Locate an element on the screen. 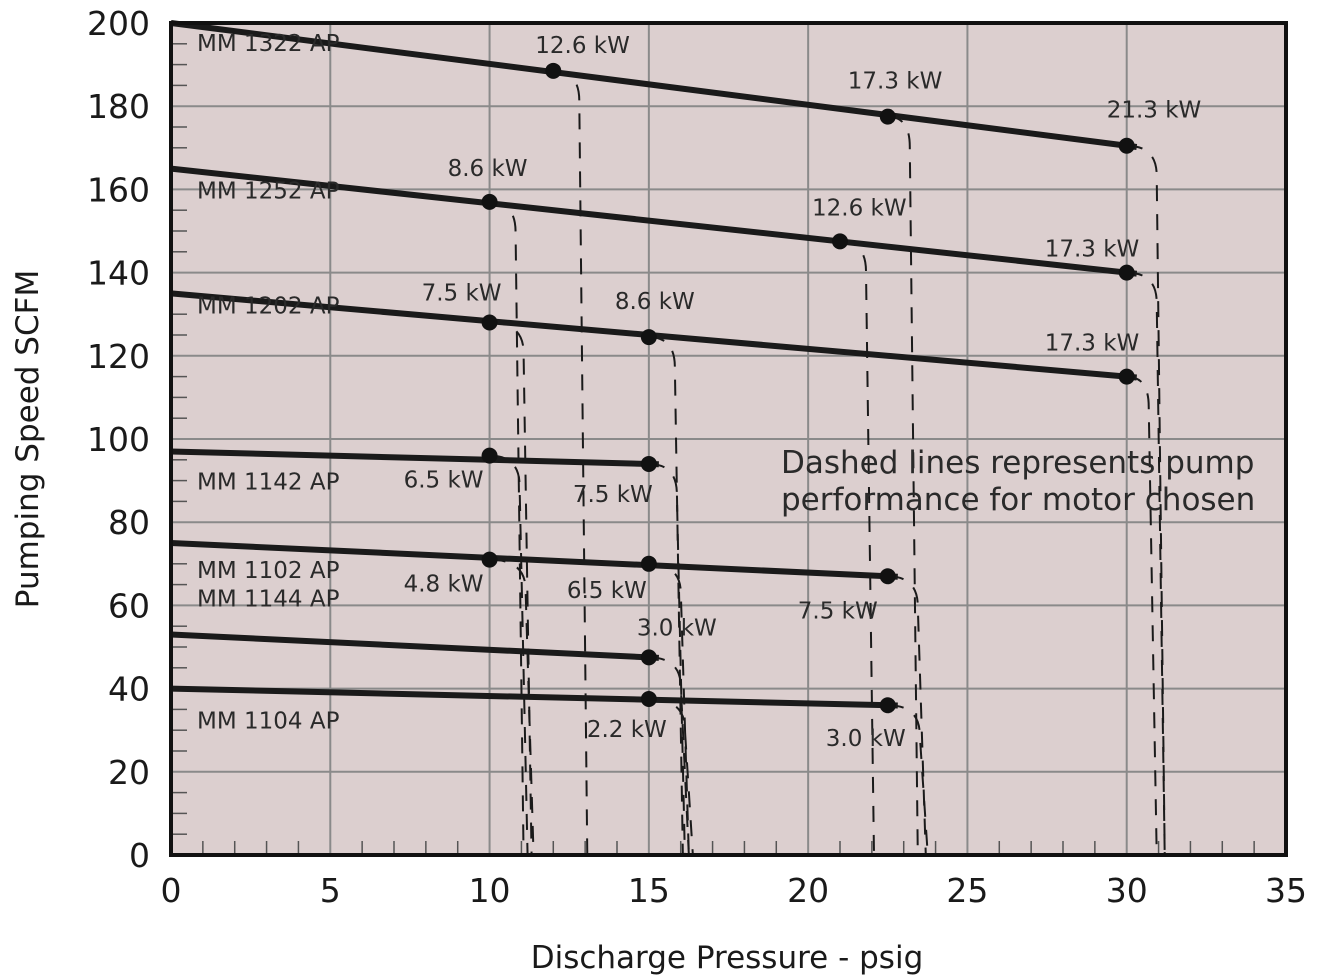 Image resolution: width=1321 pixels, height=980 pixels. x-tick-label: 20 is located at coordinates (808, 890).